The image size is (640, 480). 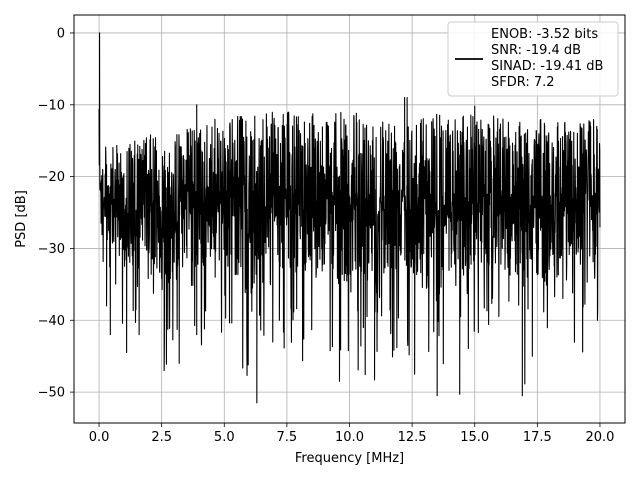 What do you see at coordinates (224, 437) in the screenshot?
I see `x-tick-label: 5.0` at bounding box center [224, 437].